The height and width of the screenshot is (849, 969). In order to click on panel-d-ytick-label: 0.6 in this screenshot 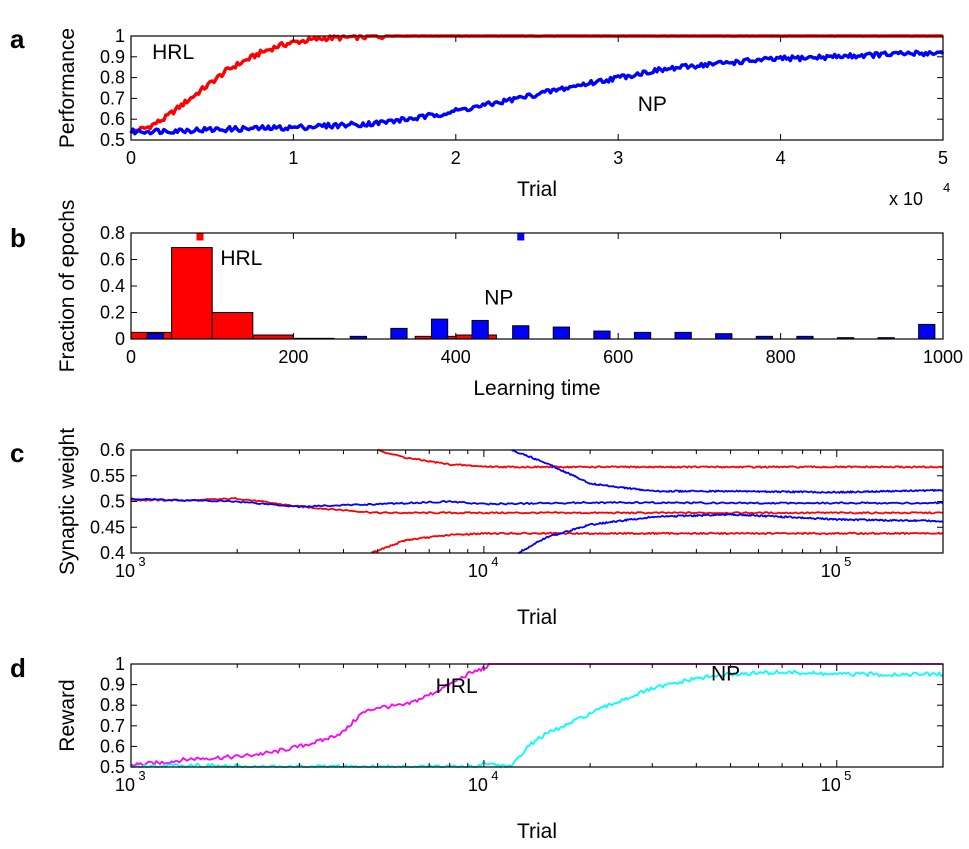, I will do `click(112, 746)`.